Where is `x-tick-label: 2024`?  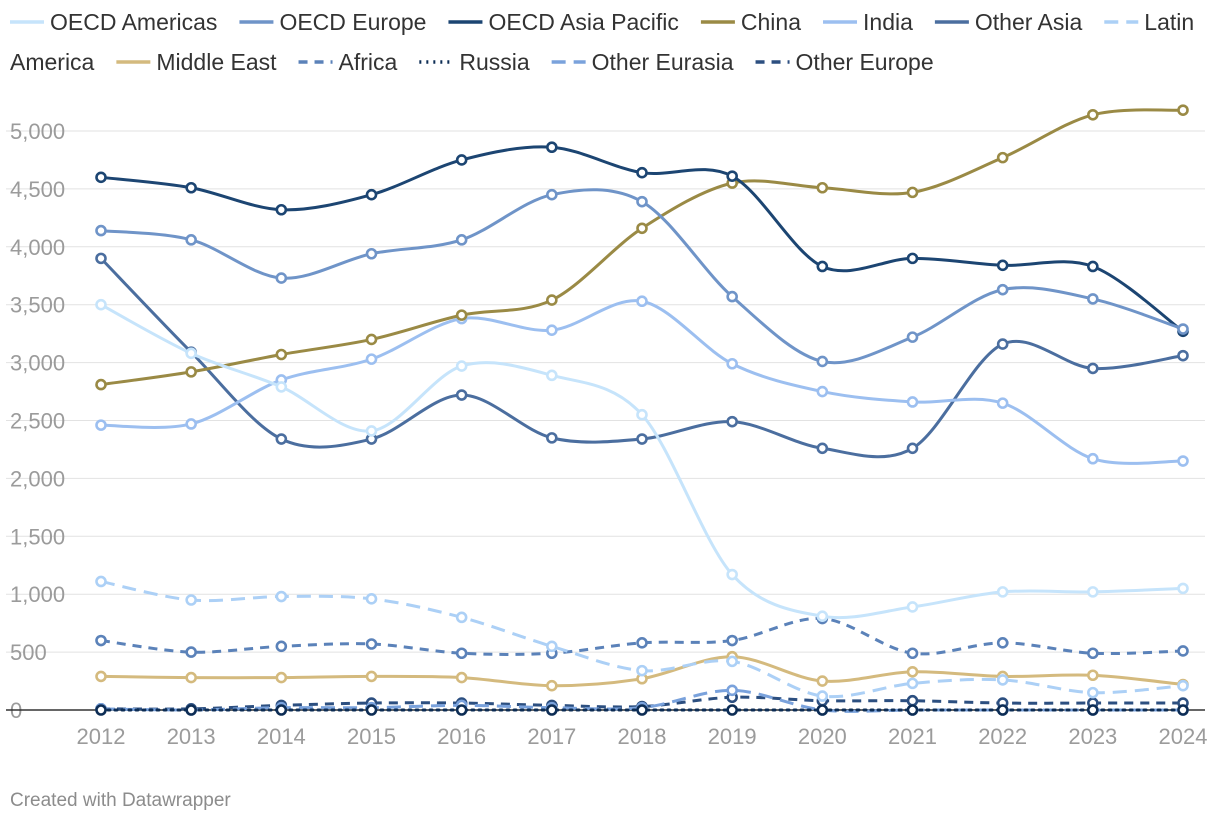 x-tick-label: 2024 is located at coordinates (1183, 736).